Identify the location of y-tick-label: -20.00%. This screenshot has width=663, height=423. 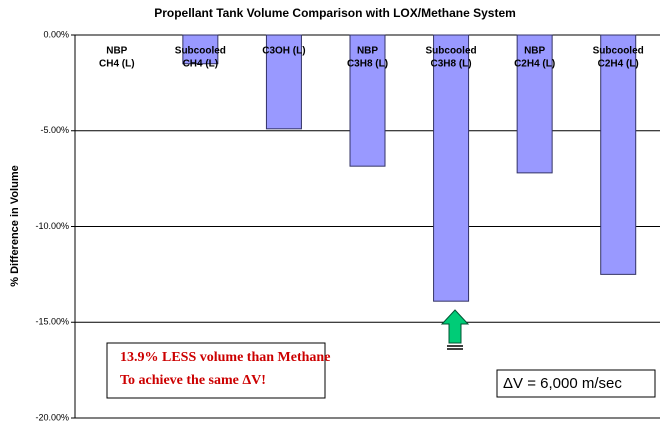
(52, 417).